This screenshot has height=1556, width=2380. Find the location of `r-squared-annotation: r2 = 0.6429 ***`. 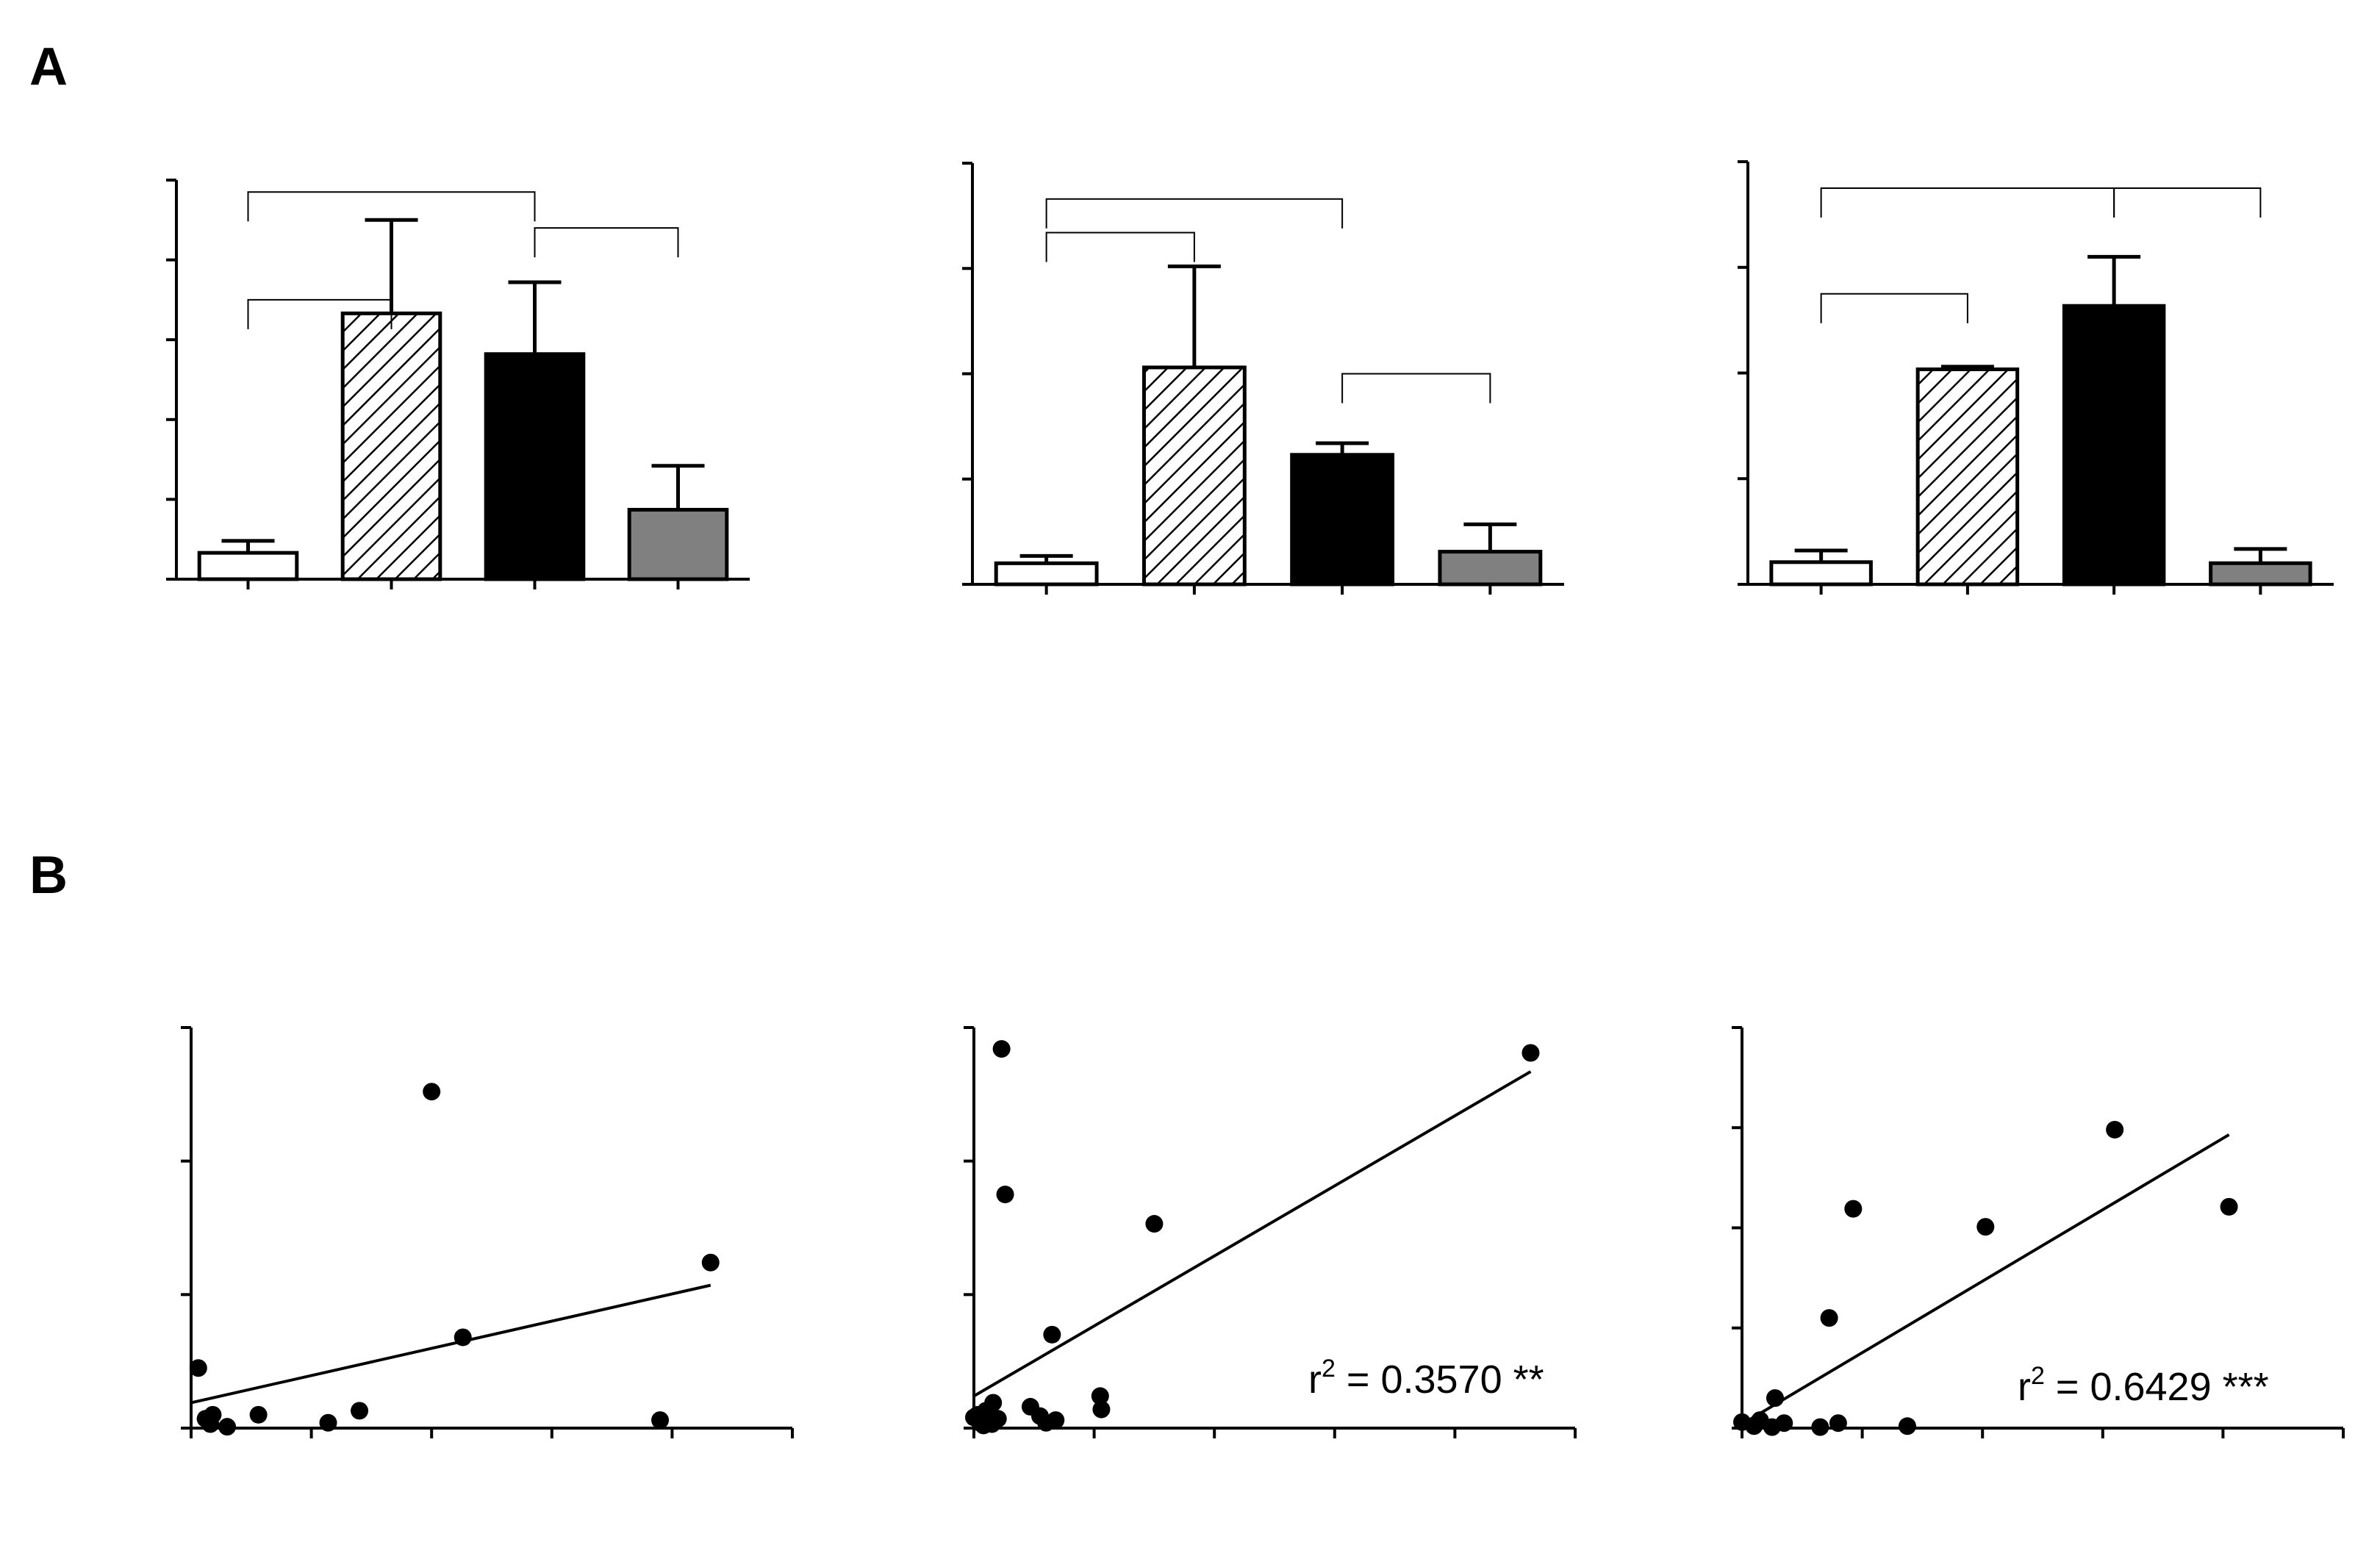

r-squared-annotation: r2 = 0.6429 *** is located at coordinates (2144, 1386).